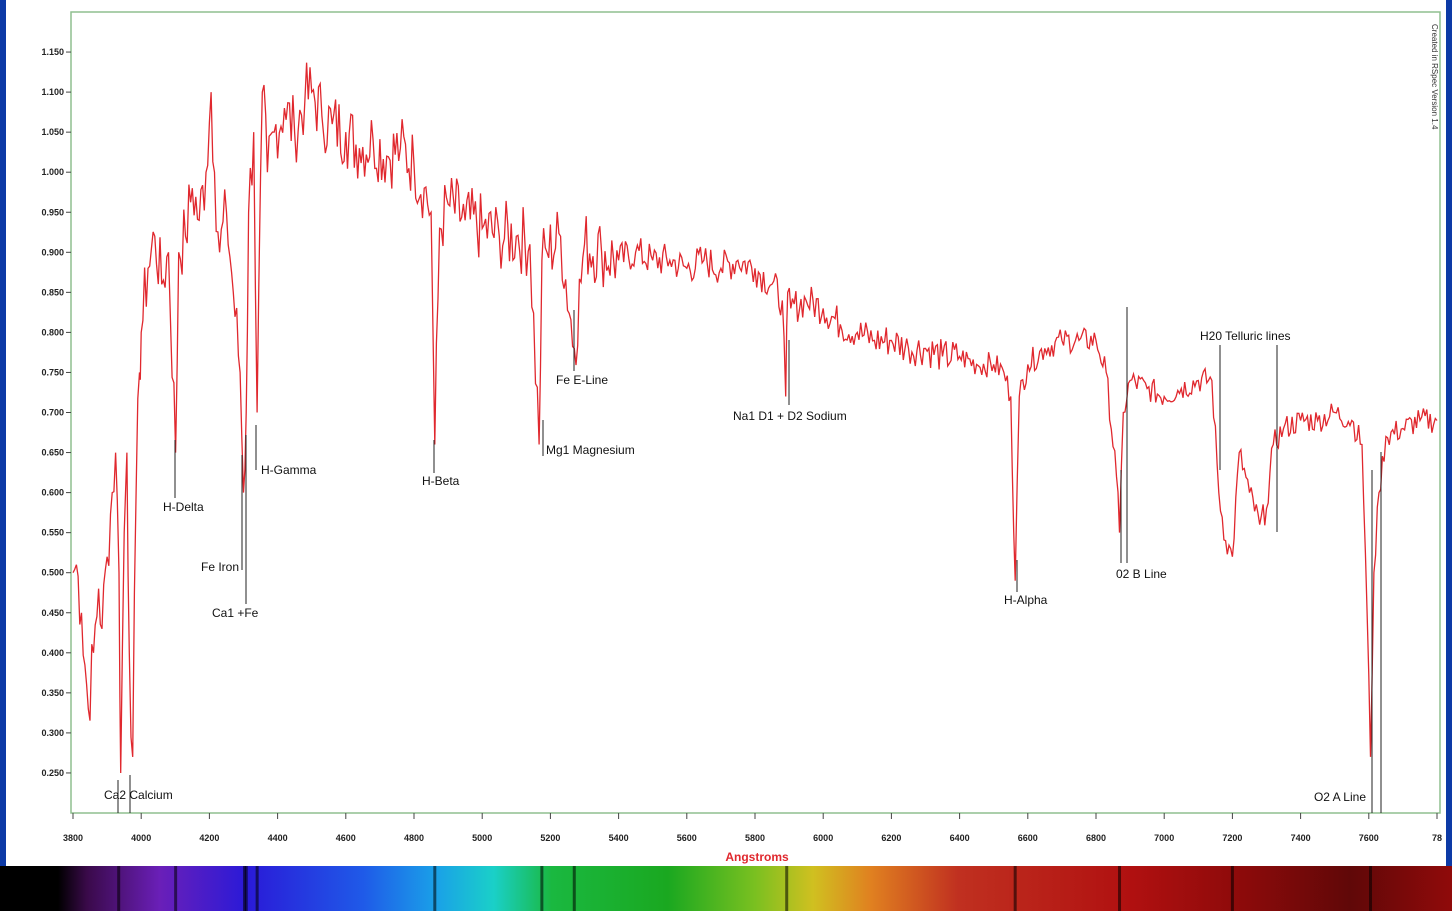 The height and width of the screenshot is (911, 1452). I want to click on x-tick-label: 6200, so click(891, 838).